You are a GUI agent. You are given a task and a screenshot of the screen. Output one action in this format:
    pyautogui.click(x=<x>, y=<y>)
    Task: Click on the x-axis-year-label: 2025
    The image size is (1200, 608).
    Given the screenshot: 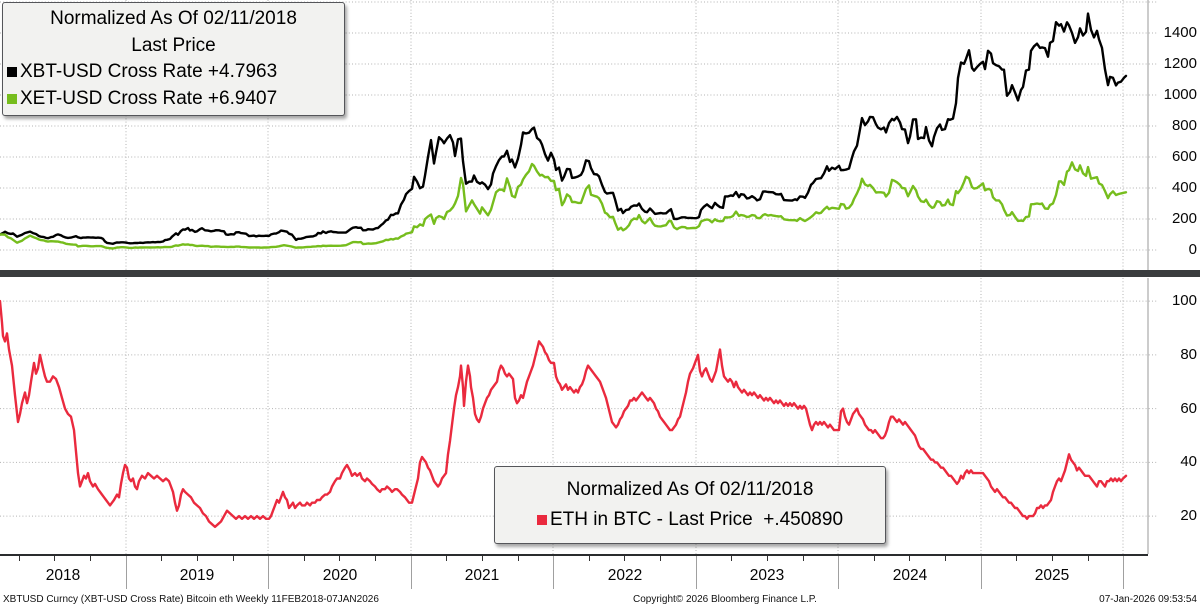 What is the action you would take?
    pyautogui.click(x=1052, y=575)
    